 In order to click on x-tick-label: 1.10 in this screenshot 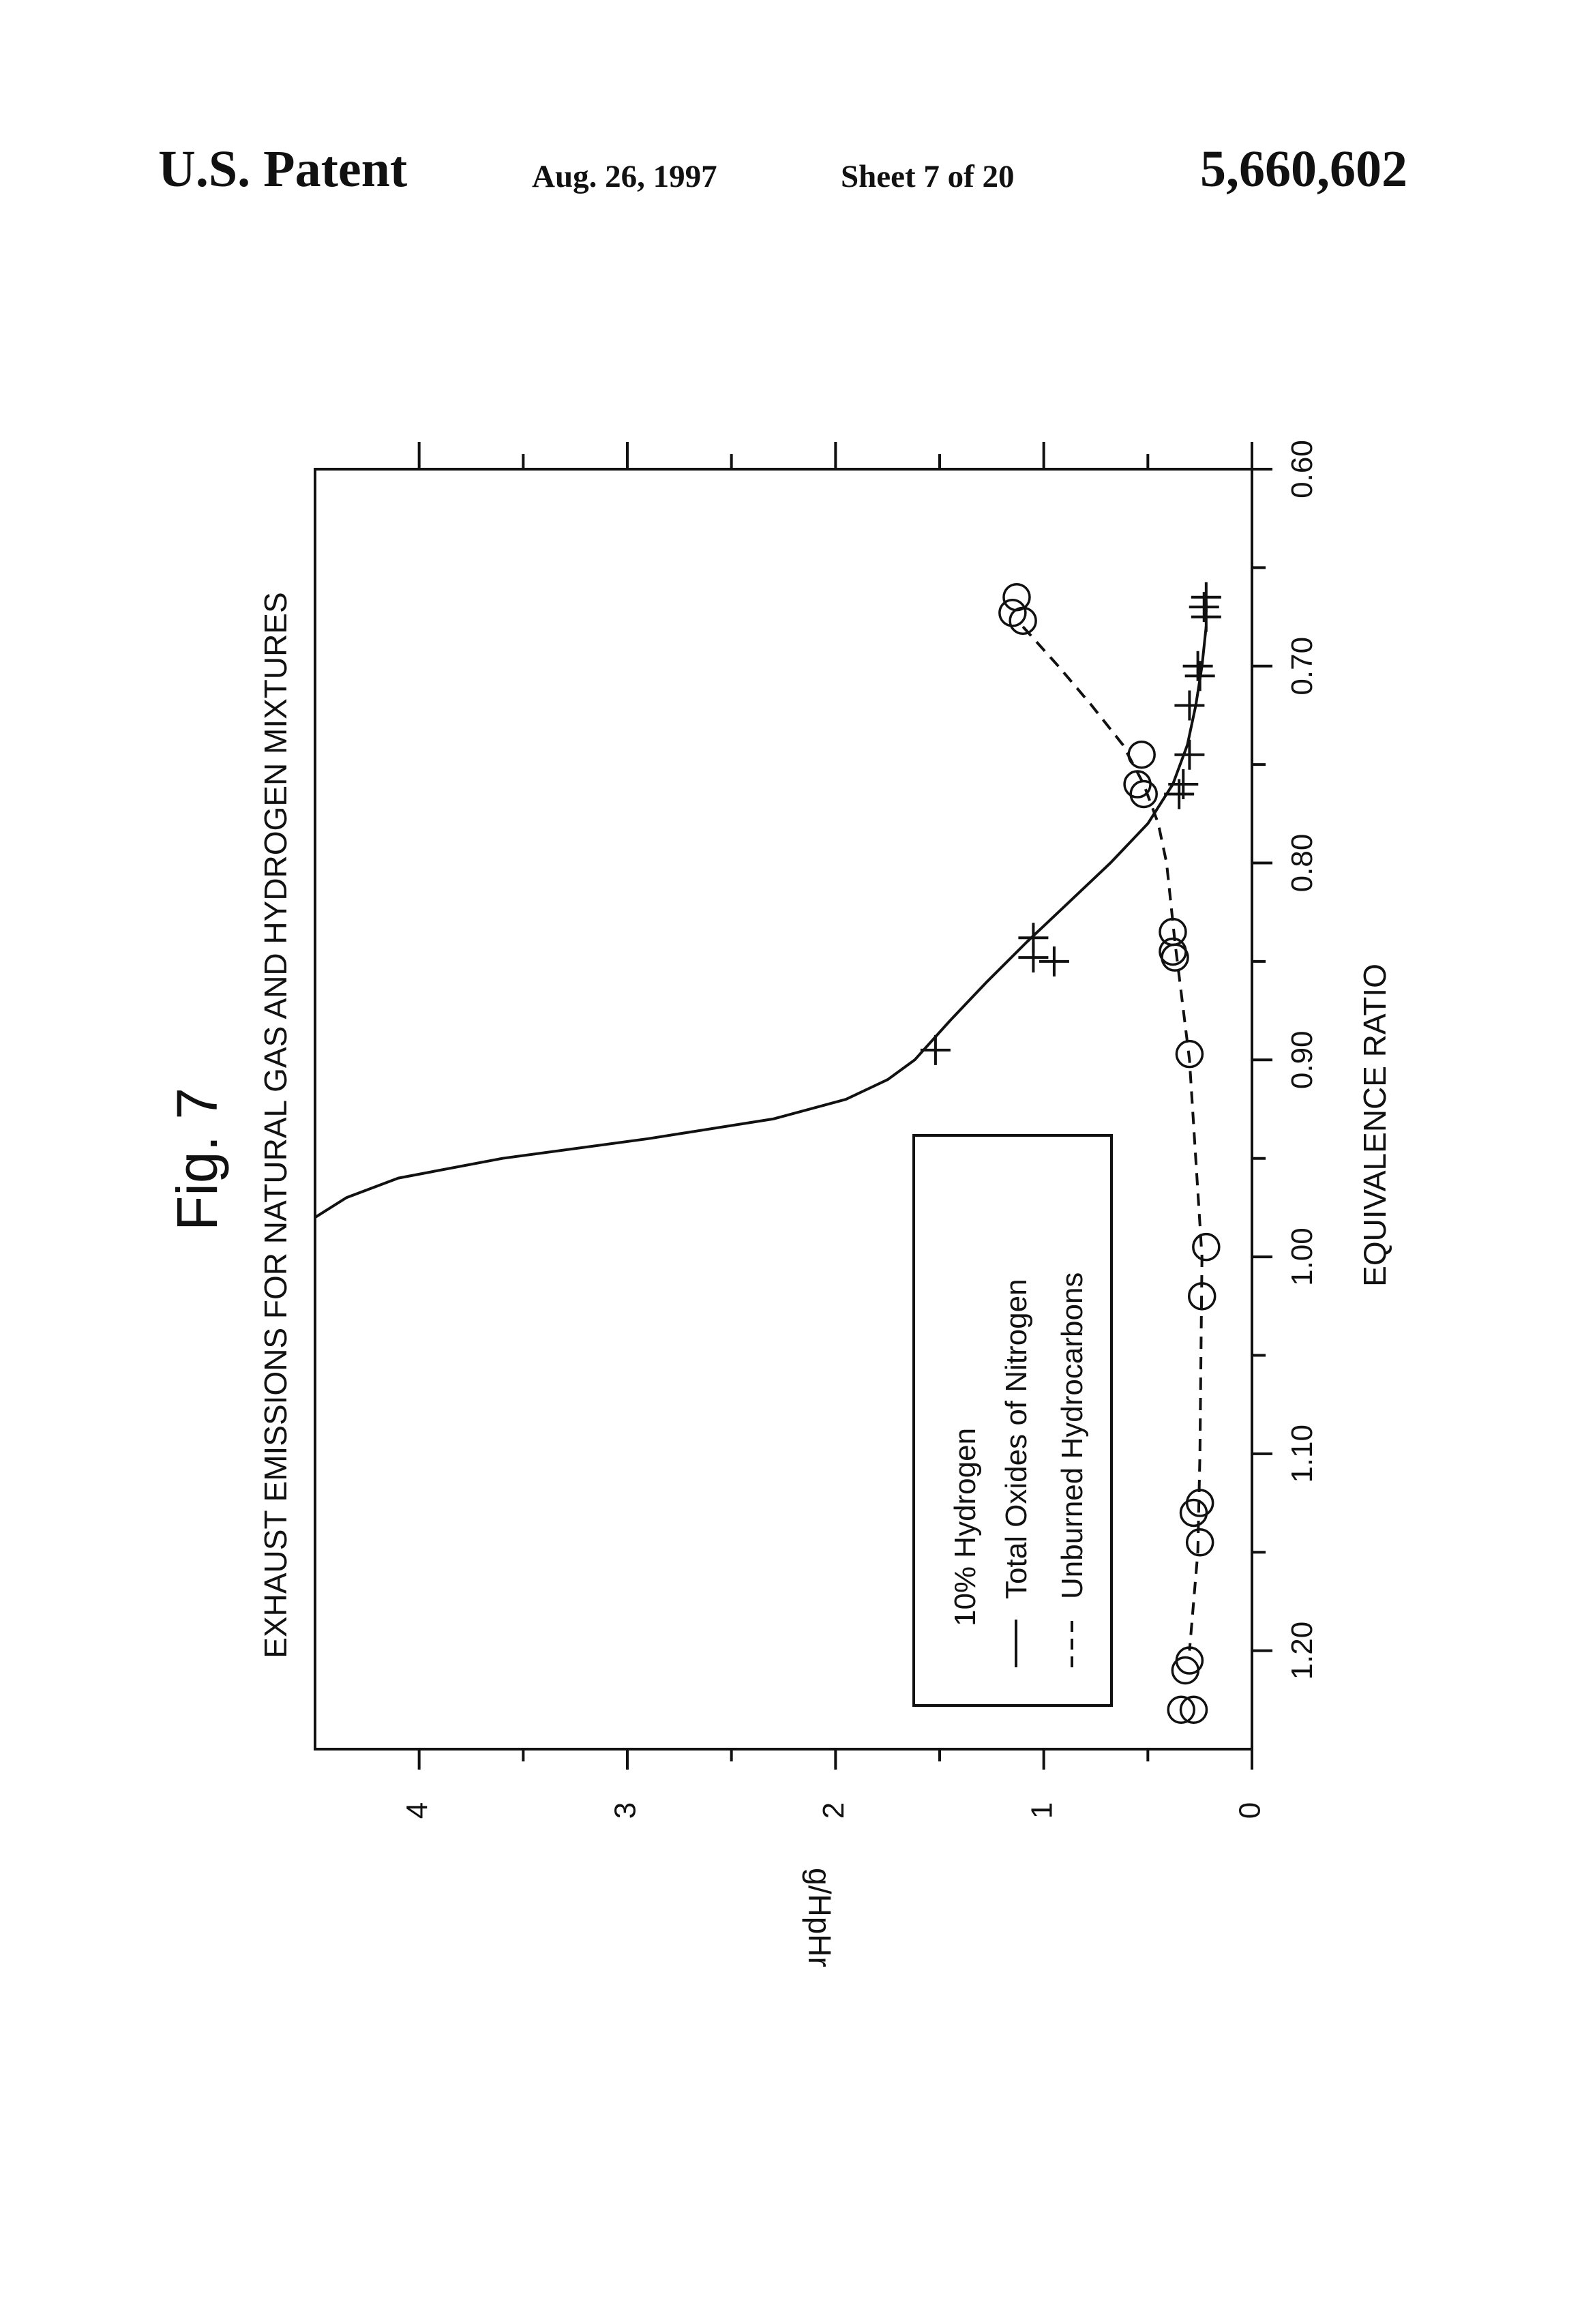, I will do `click(1302, 1454)`.